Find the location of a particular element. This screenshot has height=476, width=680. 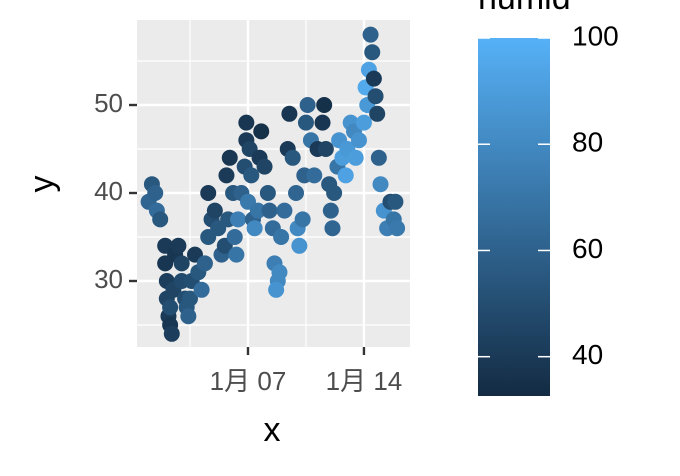

y-axis-title: y is located at coordinates (42, 184).